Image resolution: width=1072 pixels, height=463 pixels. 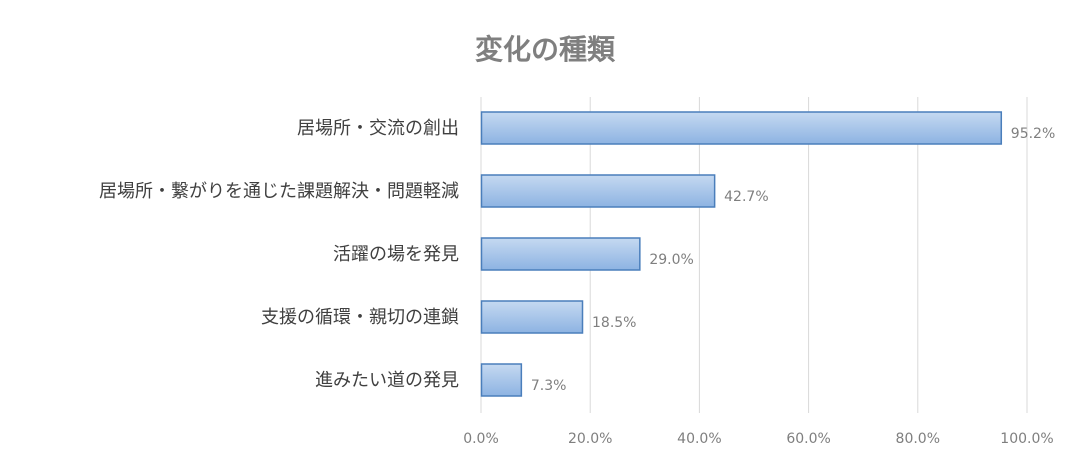 What do you see at coordinates (590, 439) in the screenshot?
I see `x-tick-label: 20.0%` at bounding box center [590, 439].